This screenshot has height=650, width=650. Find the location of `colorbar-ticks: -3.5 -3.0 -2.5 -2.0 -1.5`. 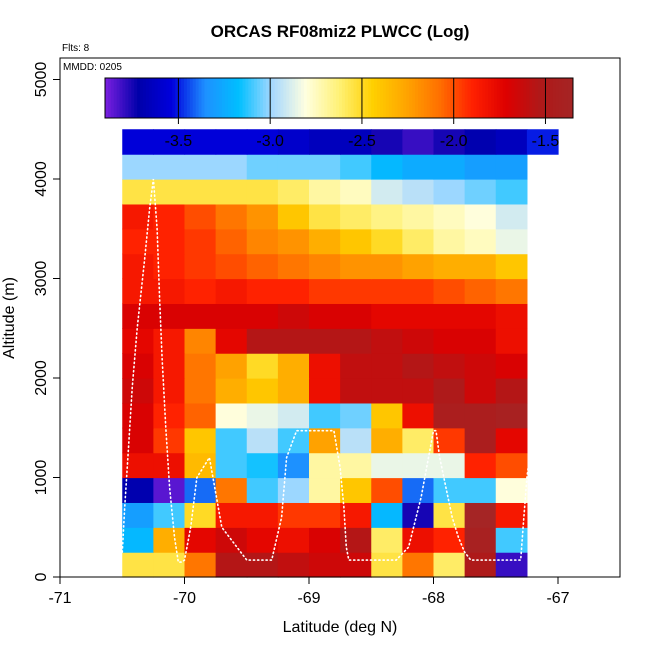

colorbar-ticks: -3.5 -3.0 -2.5 -2.0 -1.5 is located at coordinates (362, 114).